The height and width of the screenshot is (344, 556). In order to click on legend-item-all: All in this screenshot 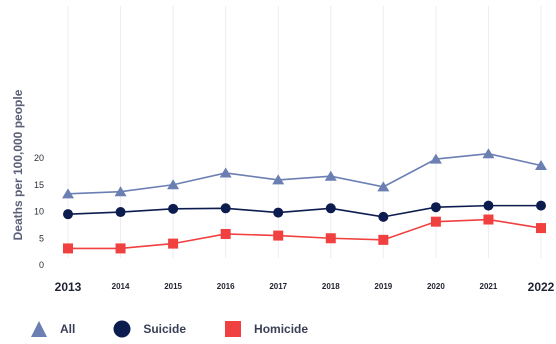, I will do `click(52, 329)`.